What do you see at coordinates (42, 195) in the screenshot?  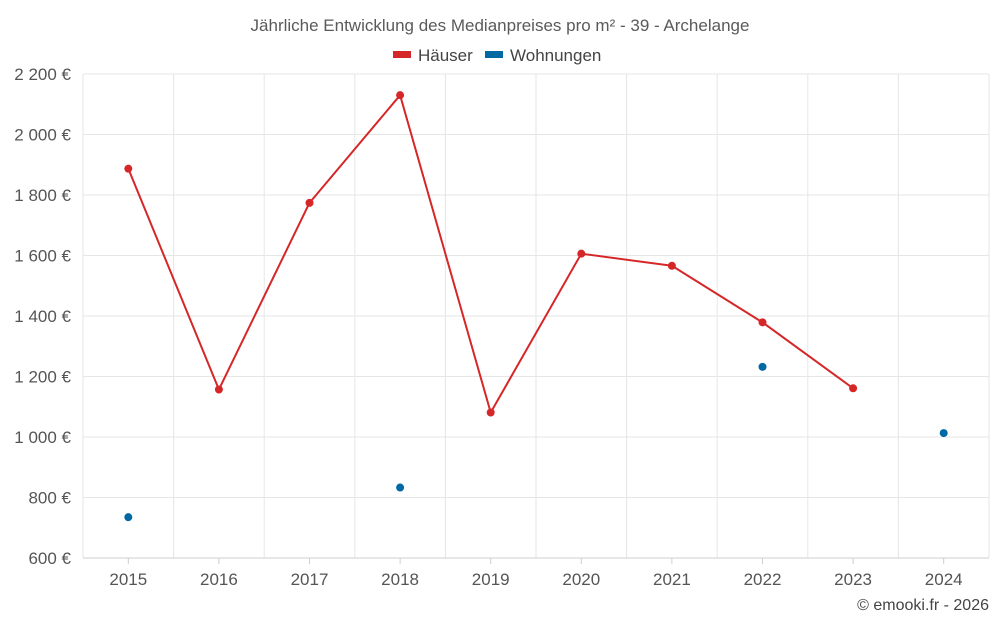 I see `y-tick-label: 1 800 €` at bounding box center [42, 195].